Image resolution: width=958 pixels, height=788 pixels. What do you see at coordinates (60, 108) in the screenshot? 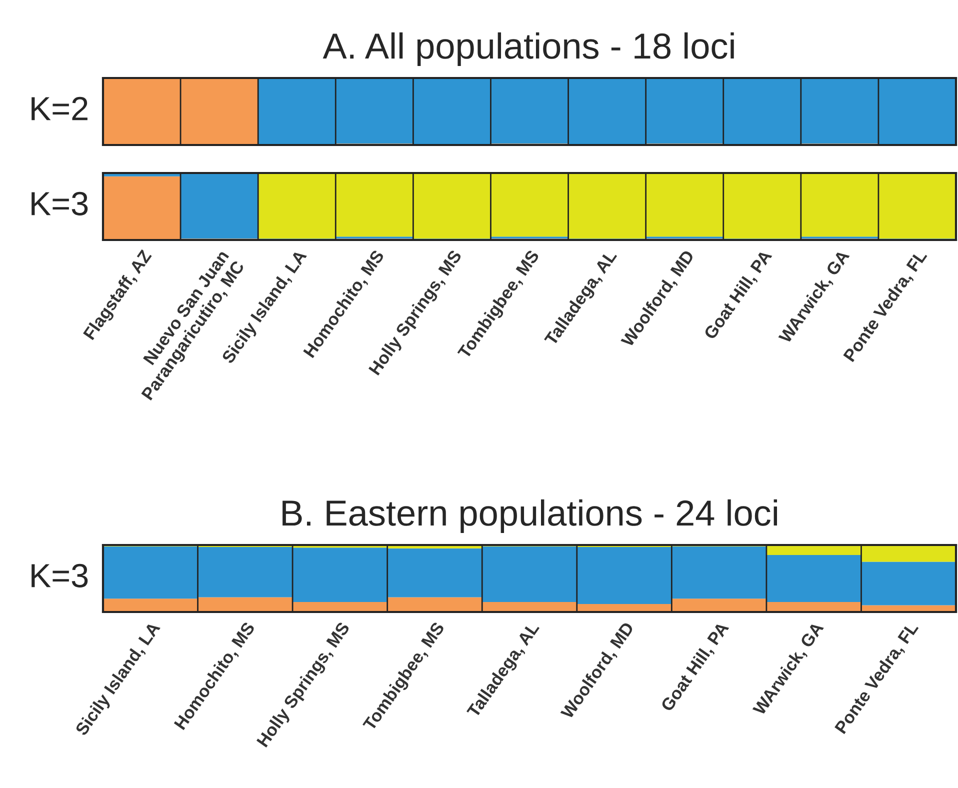
I see `y-axis-title: K=2` at bounding box center [60, 108].